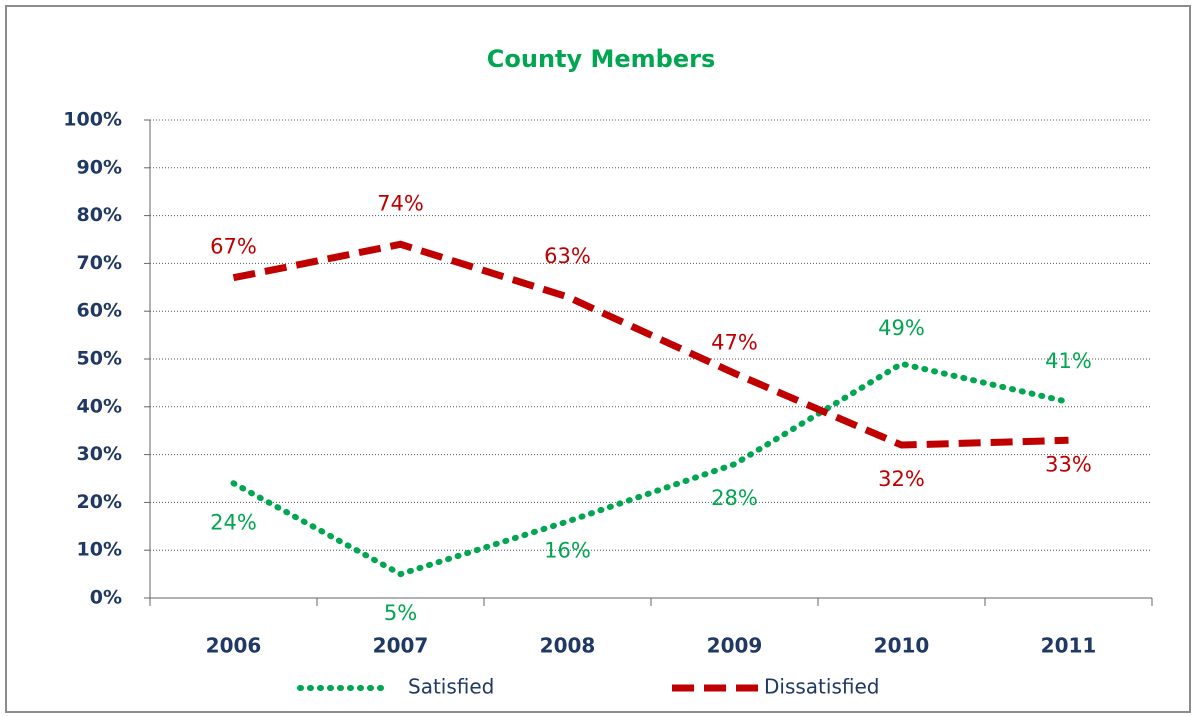 Image resolution: width=1196 pixels, height=716 pixels. I want to click on y-tick-label: 30%, so click(99, 454).